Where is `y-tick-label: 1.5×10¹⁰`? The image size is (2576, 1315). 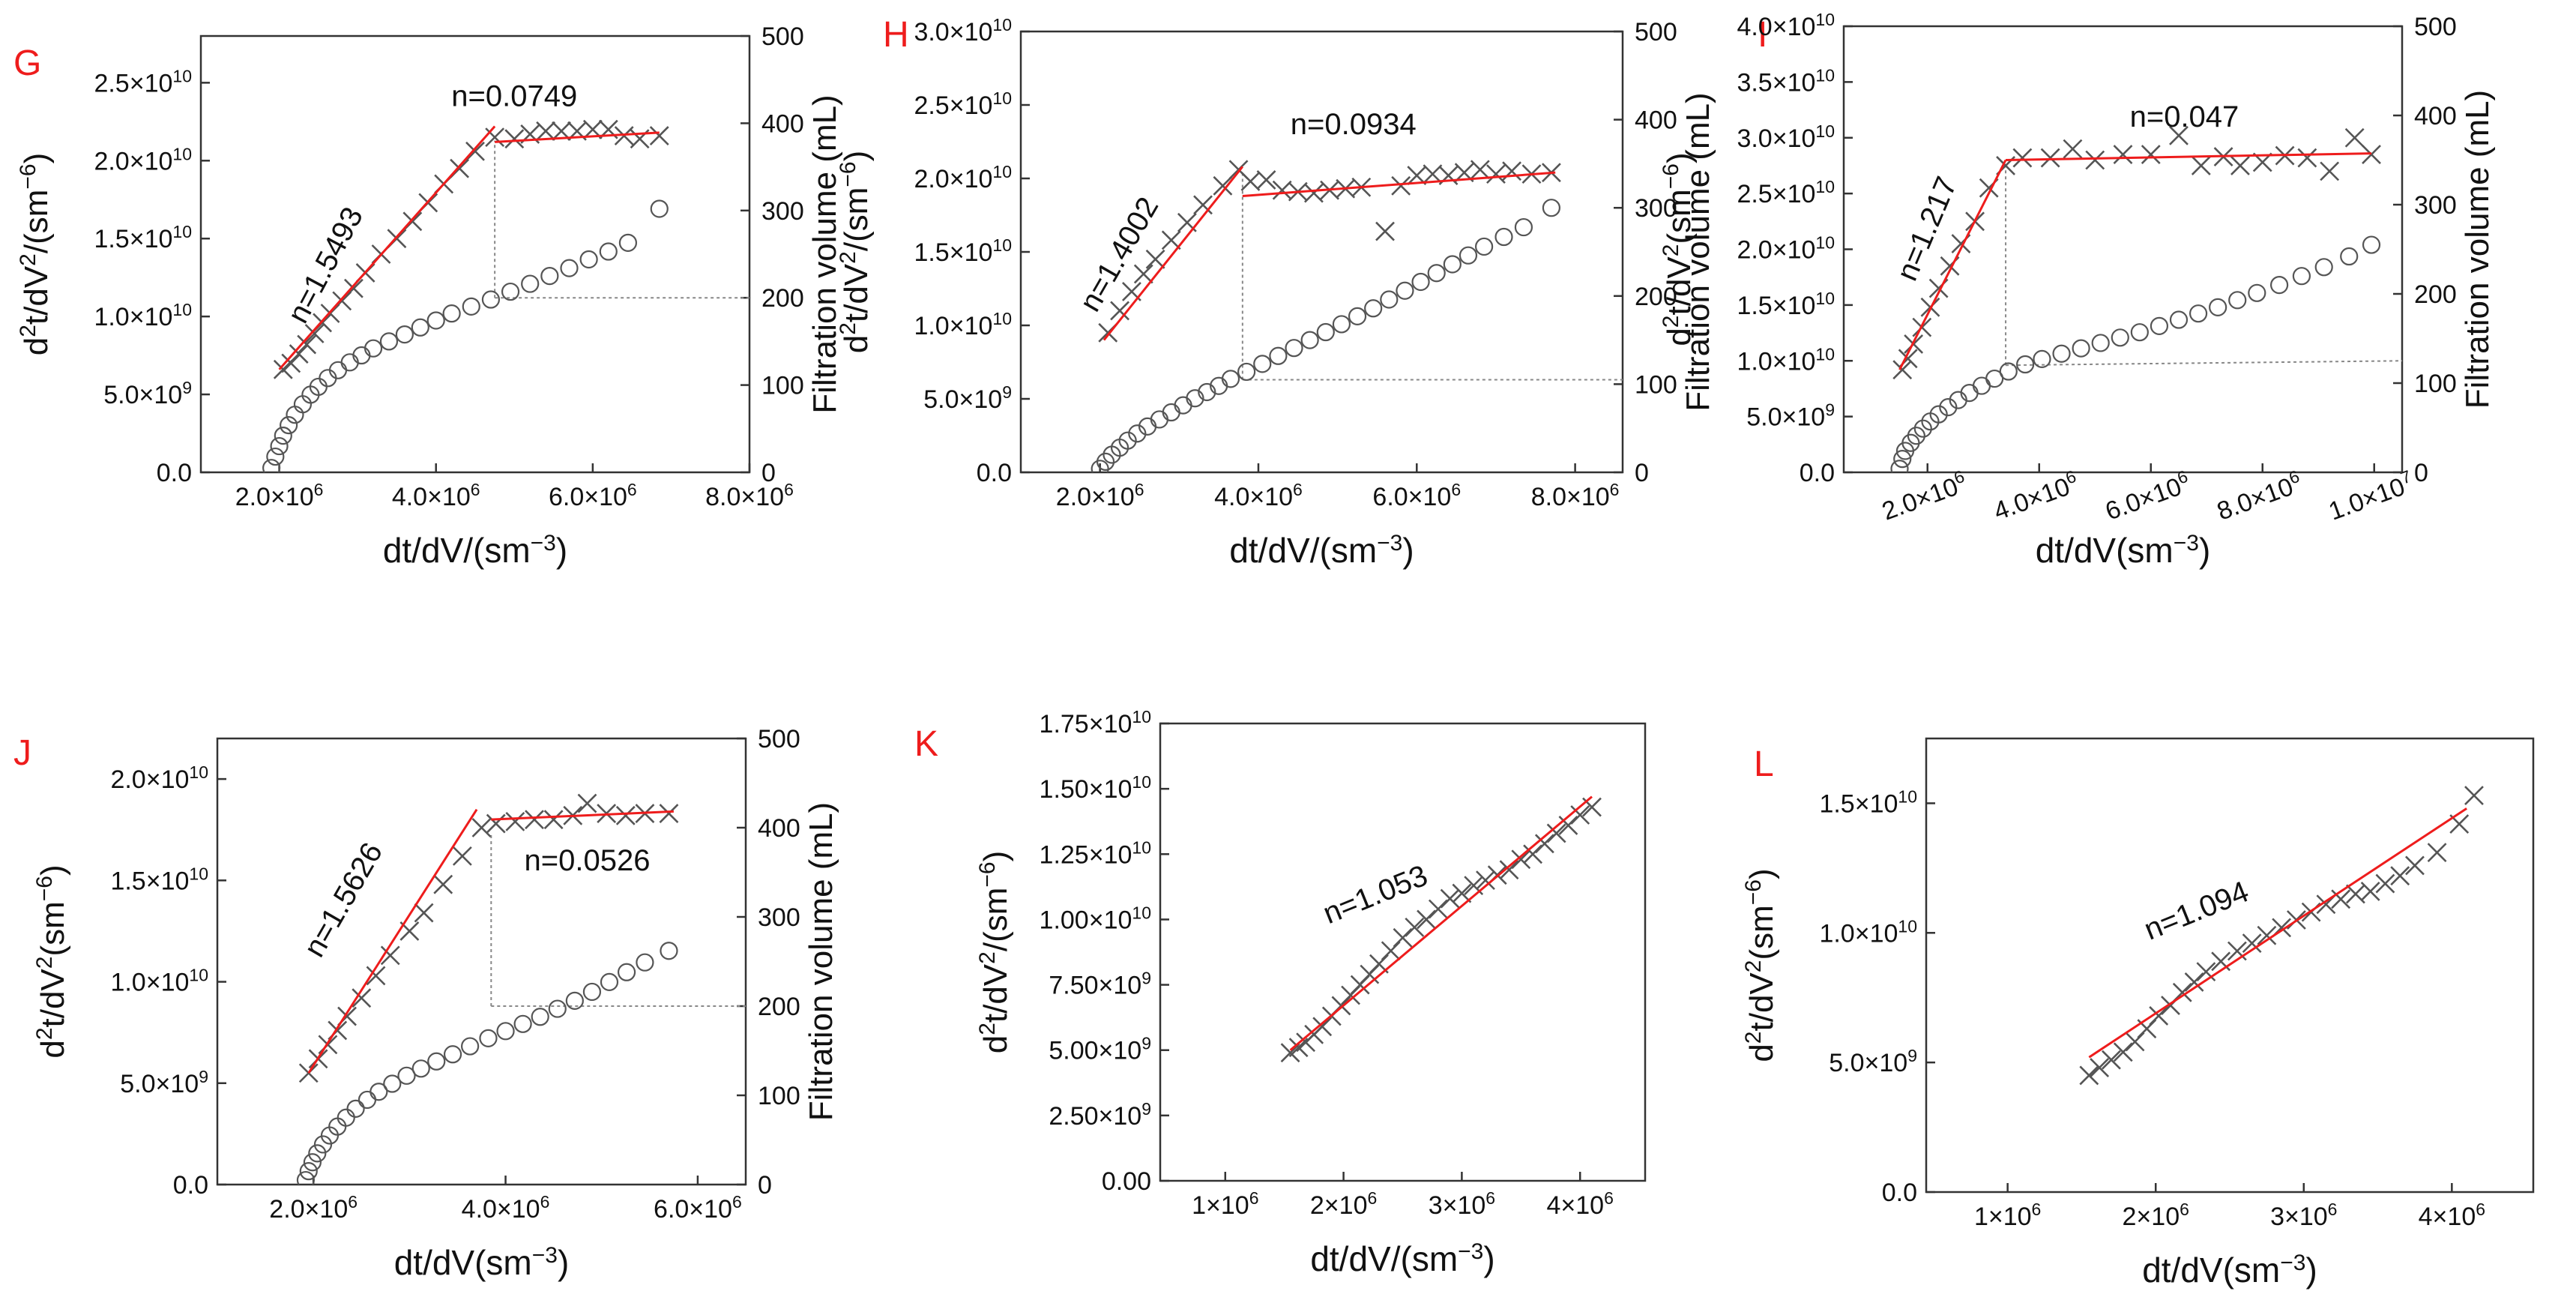 y-tick-label: 1.5×10¹⁰ is located at coordinates (143, 237).